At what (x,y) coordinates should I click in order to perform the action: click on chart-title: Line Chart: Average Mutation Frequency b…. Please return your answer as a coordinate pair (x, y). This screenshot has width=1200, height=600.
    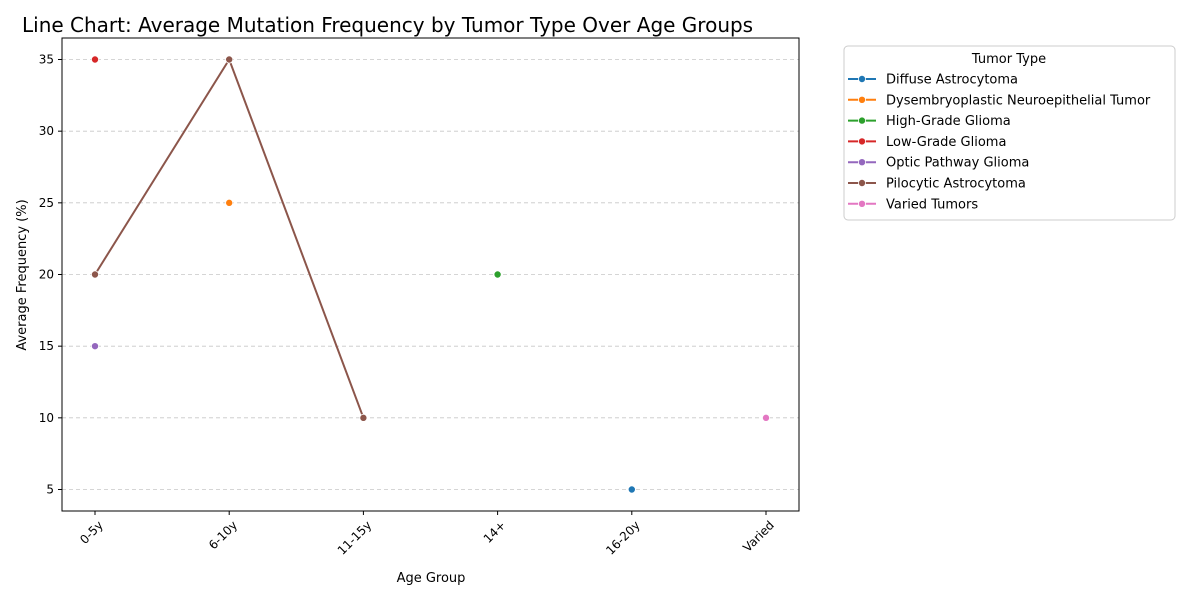
    Looking at the image, I should click on (387, 25).